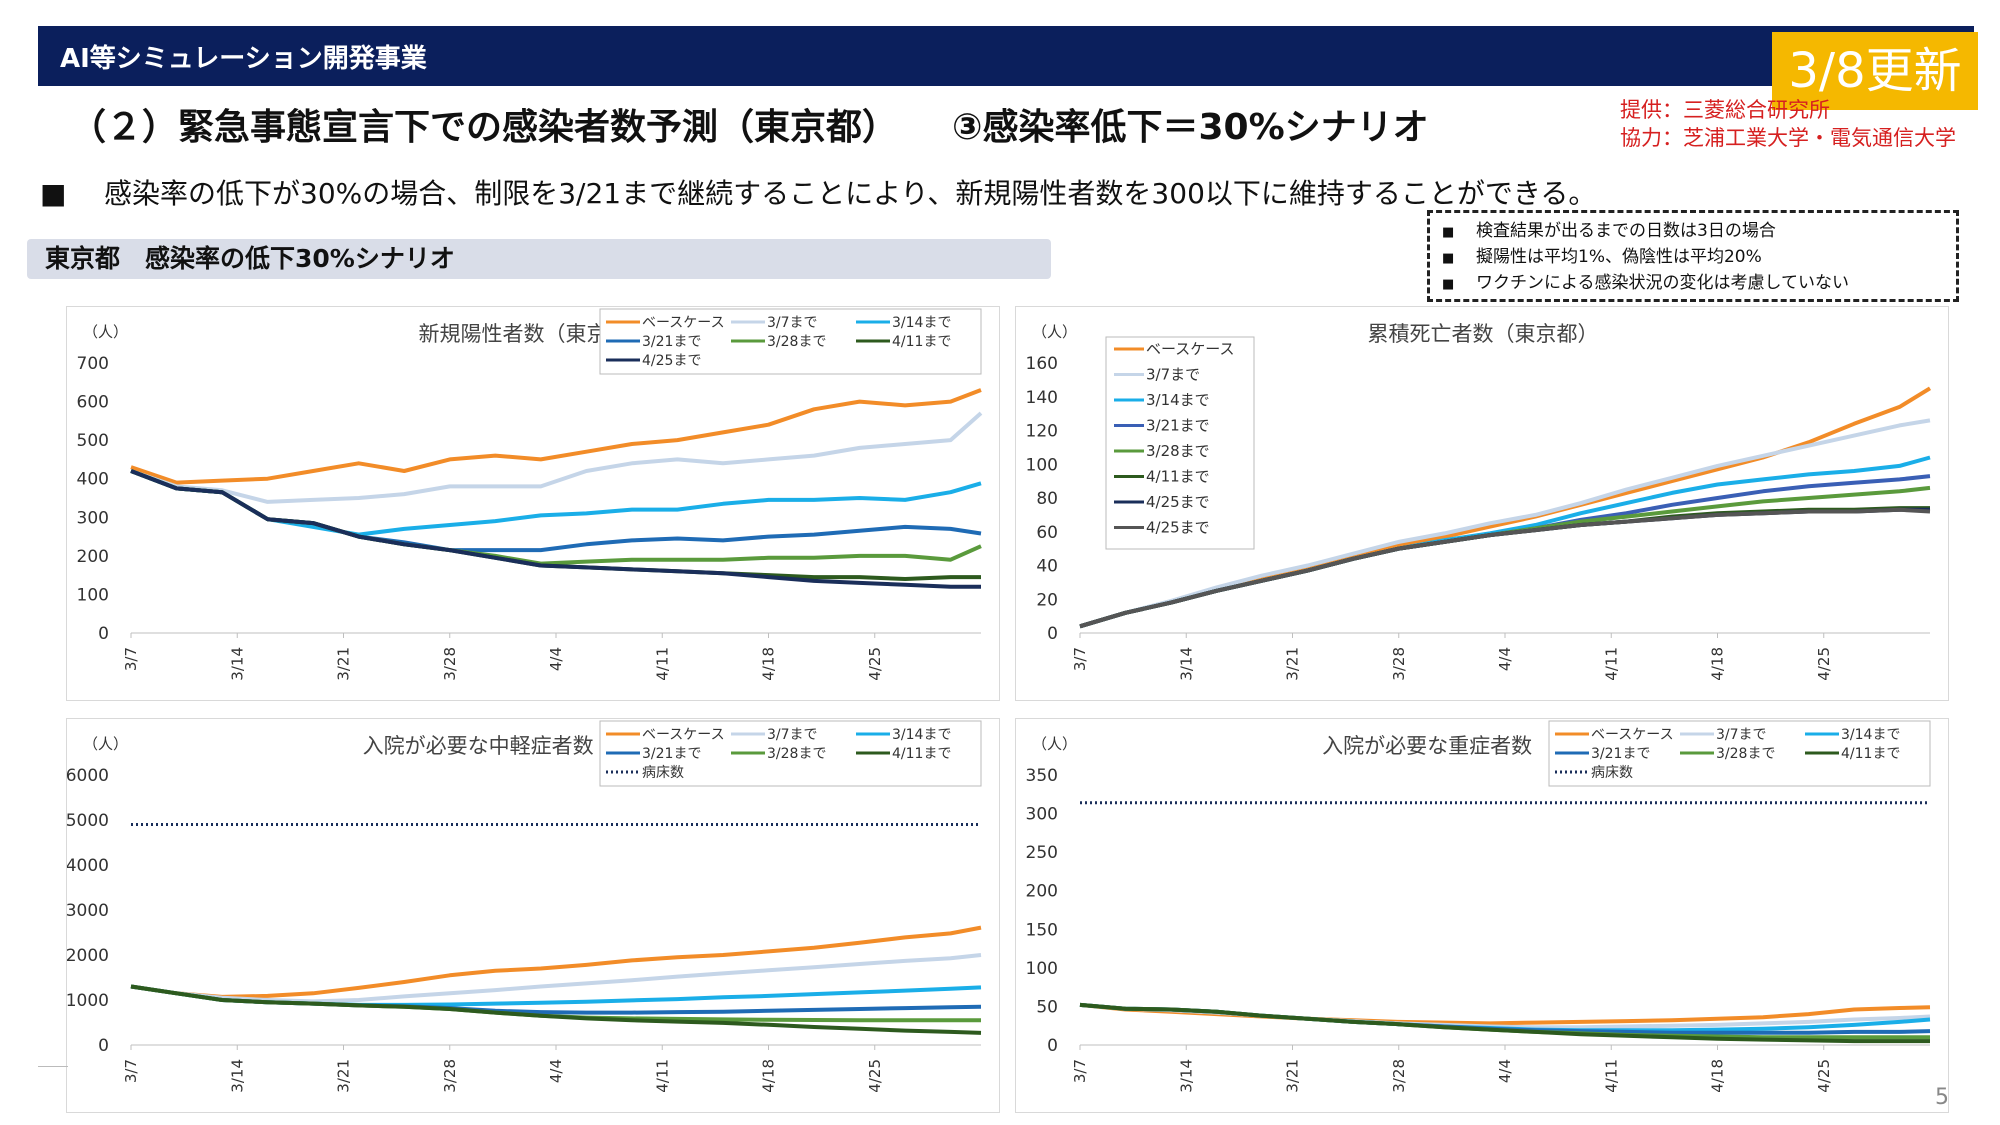 Image resolution: width=2000 pixels, height=1125 pixels. What do you see at coordinates (1047, 533) in the screenshot?
I see `y-tick-label: 60` at bounding box center [1047, 533].